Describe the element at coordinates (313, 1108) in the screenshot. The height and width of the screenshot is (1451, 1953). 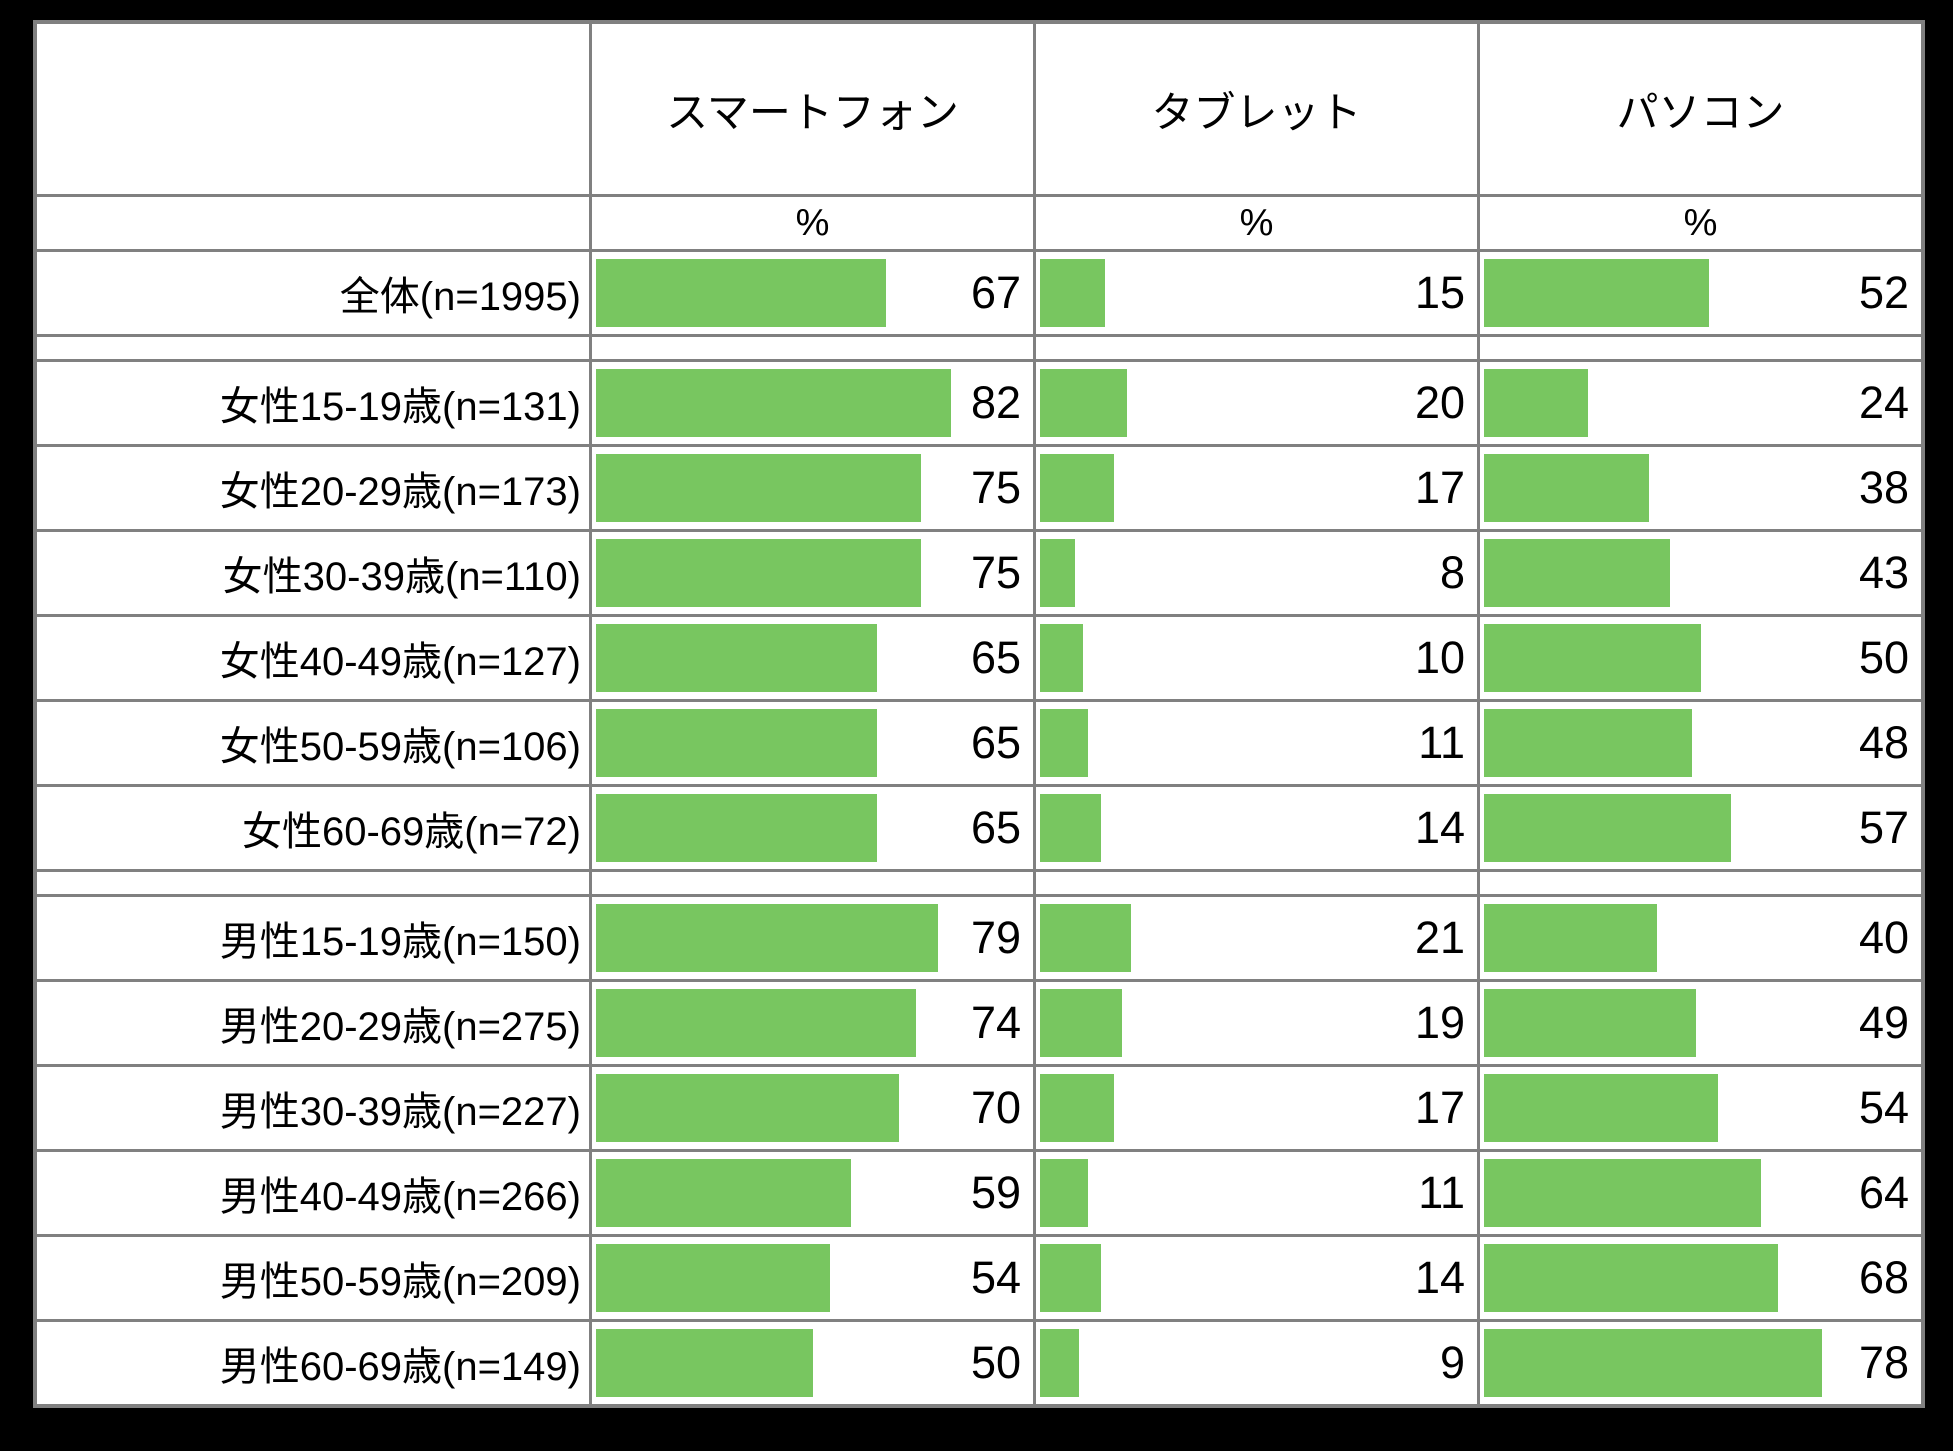
I see `row-label: 男性30-39歳(n=227)` at that location.